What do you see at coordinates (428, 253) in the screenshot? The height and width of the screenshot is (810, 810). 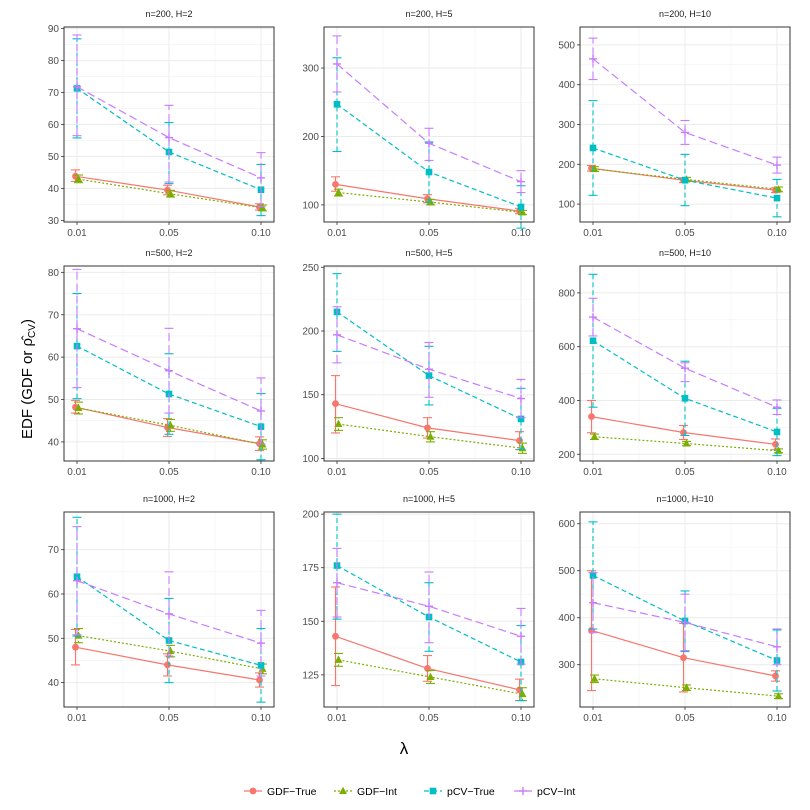 I see `panel-title: n=500, H=5` at bounding box center [428, 253].